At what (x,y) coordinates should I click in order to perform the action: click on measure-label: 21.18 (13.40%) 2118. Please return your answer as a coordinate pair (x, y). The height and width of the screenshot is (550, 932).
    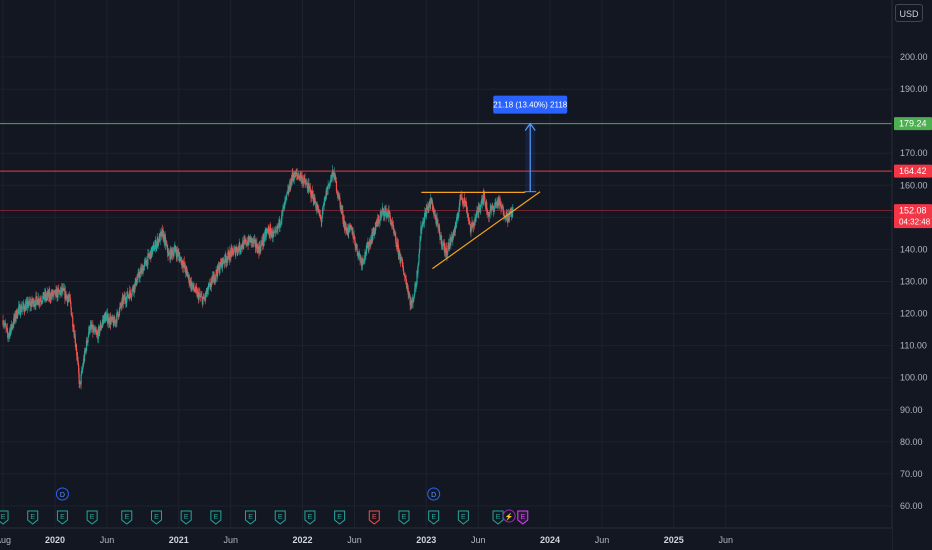
    Looking at the image, I should click on (530, 105).